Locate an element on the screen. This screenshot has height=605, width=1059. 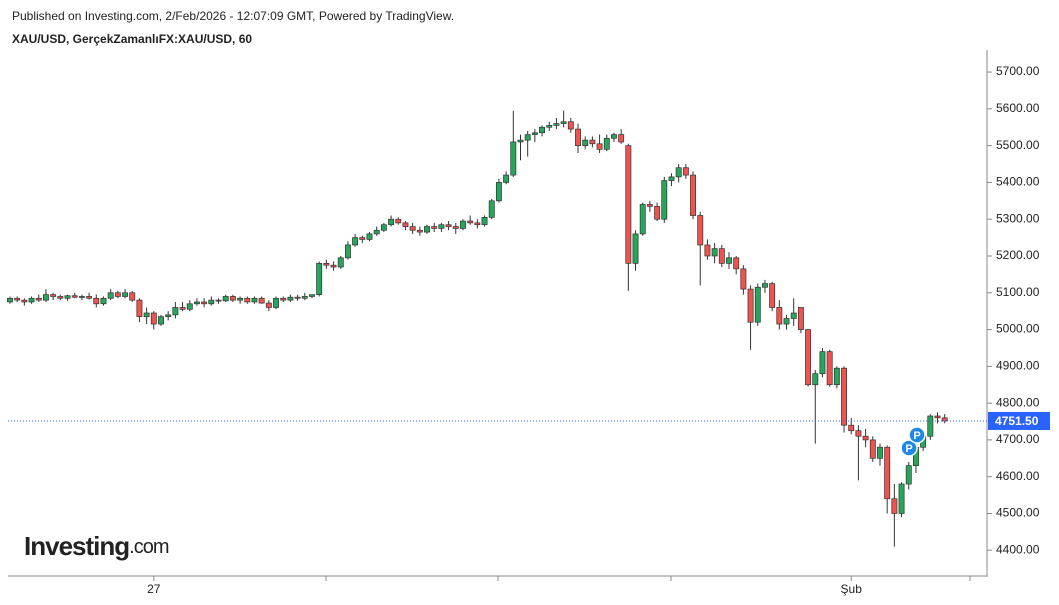
y-tick-label: 5400.00 is located at coordinates (1018, 182).